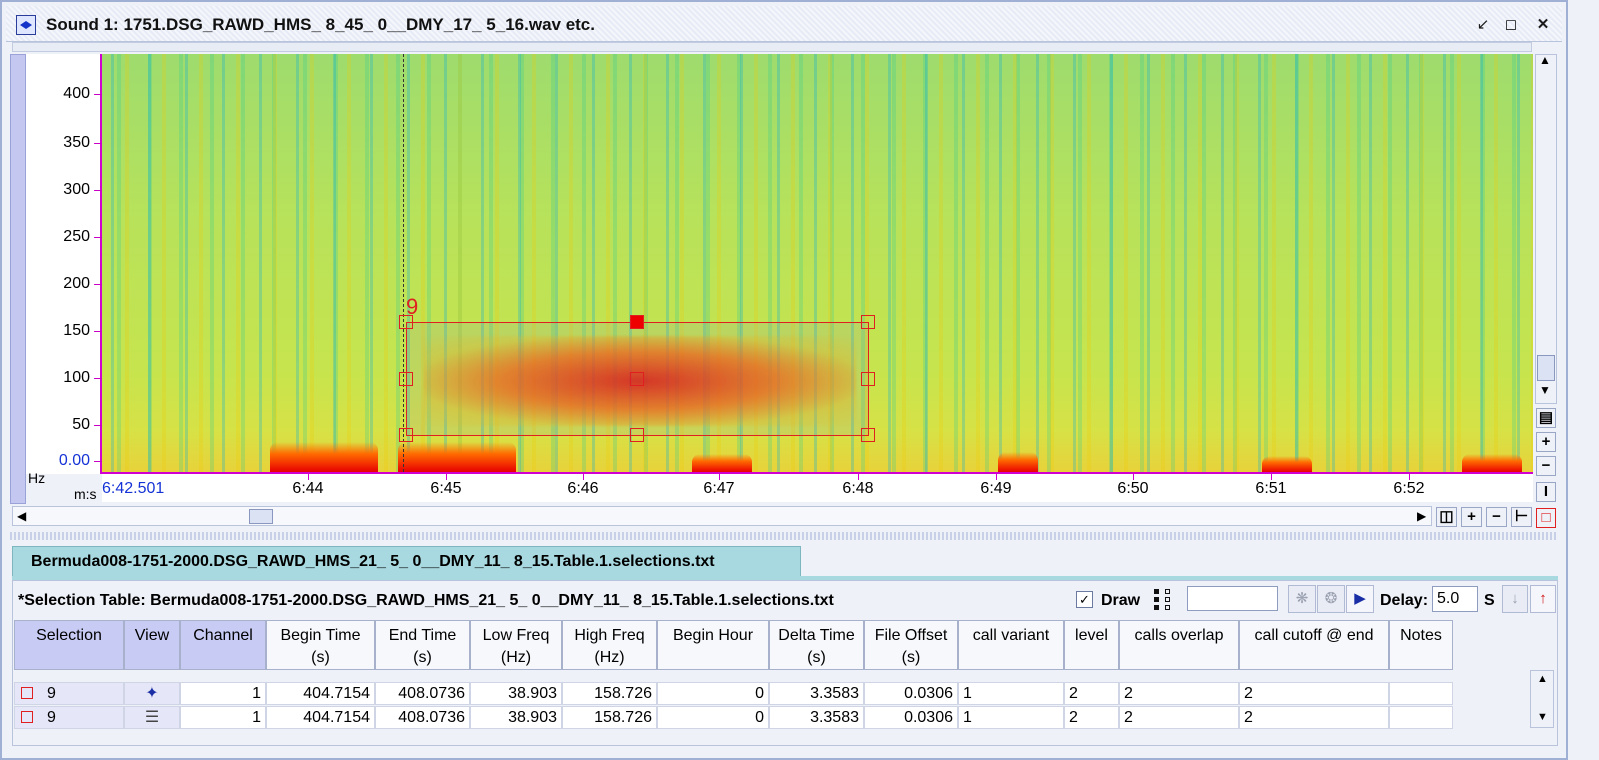 The image size is (1599, 760). Describe the element at coordinates (1314, 645) in the screenshot. I see `column-header: call cutoff @ end` at that location.